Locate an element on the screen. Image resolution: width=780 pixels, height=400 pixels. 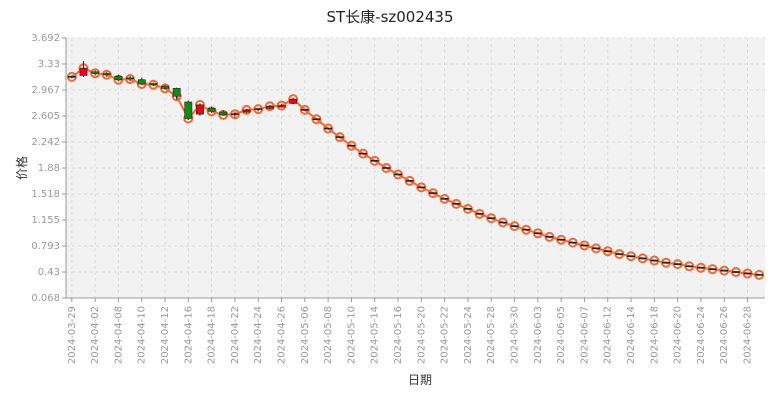
x-tick-label: 2024-03-29 is located at coordinates (72, 335).